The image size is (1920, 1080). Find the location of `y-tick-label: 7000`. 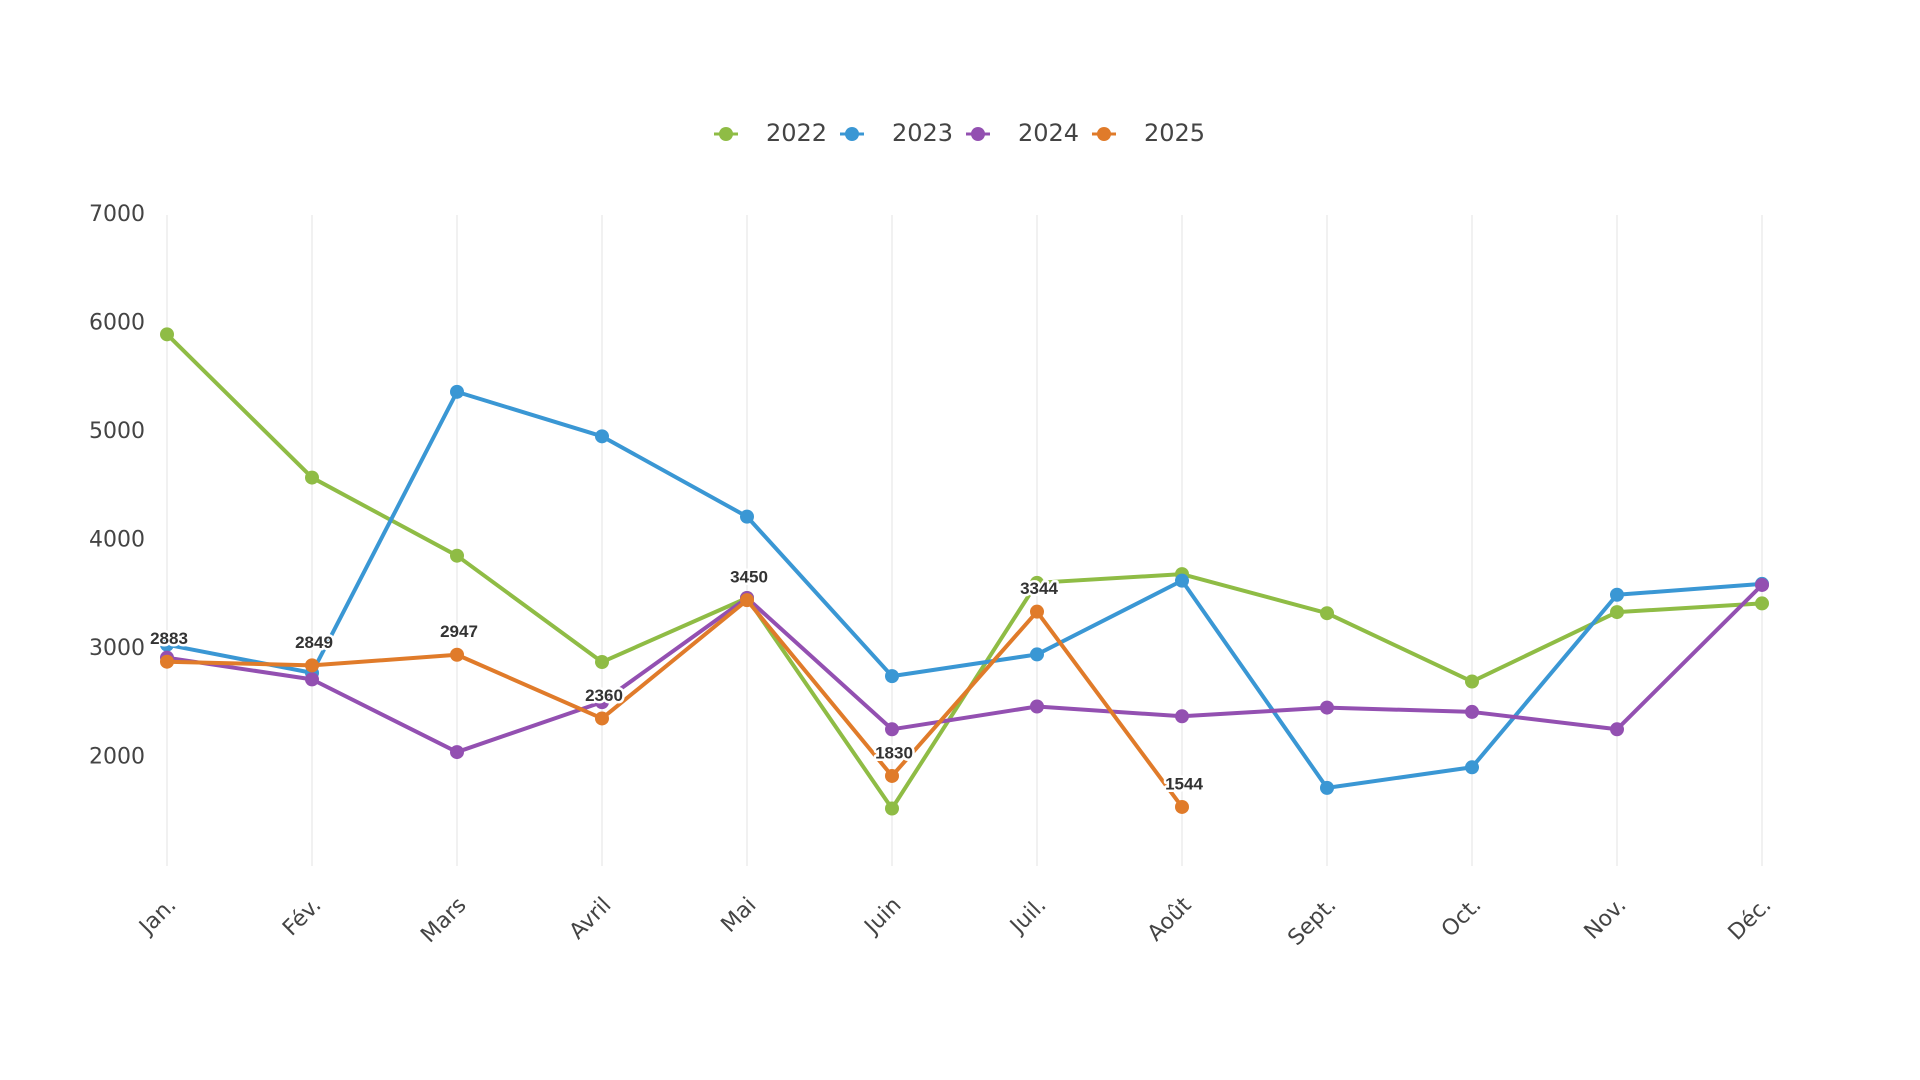

y-tick-label: 7000 is located at coordinates (117, 214).